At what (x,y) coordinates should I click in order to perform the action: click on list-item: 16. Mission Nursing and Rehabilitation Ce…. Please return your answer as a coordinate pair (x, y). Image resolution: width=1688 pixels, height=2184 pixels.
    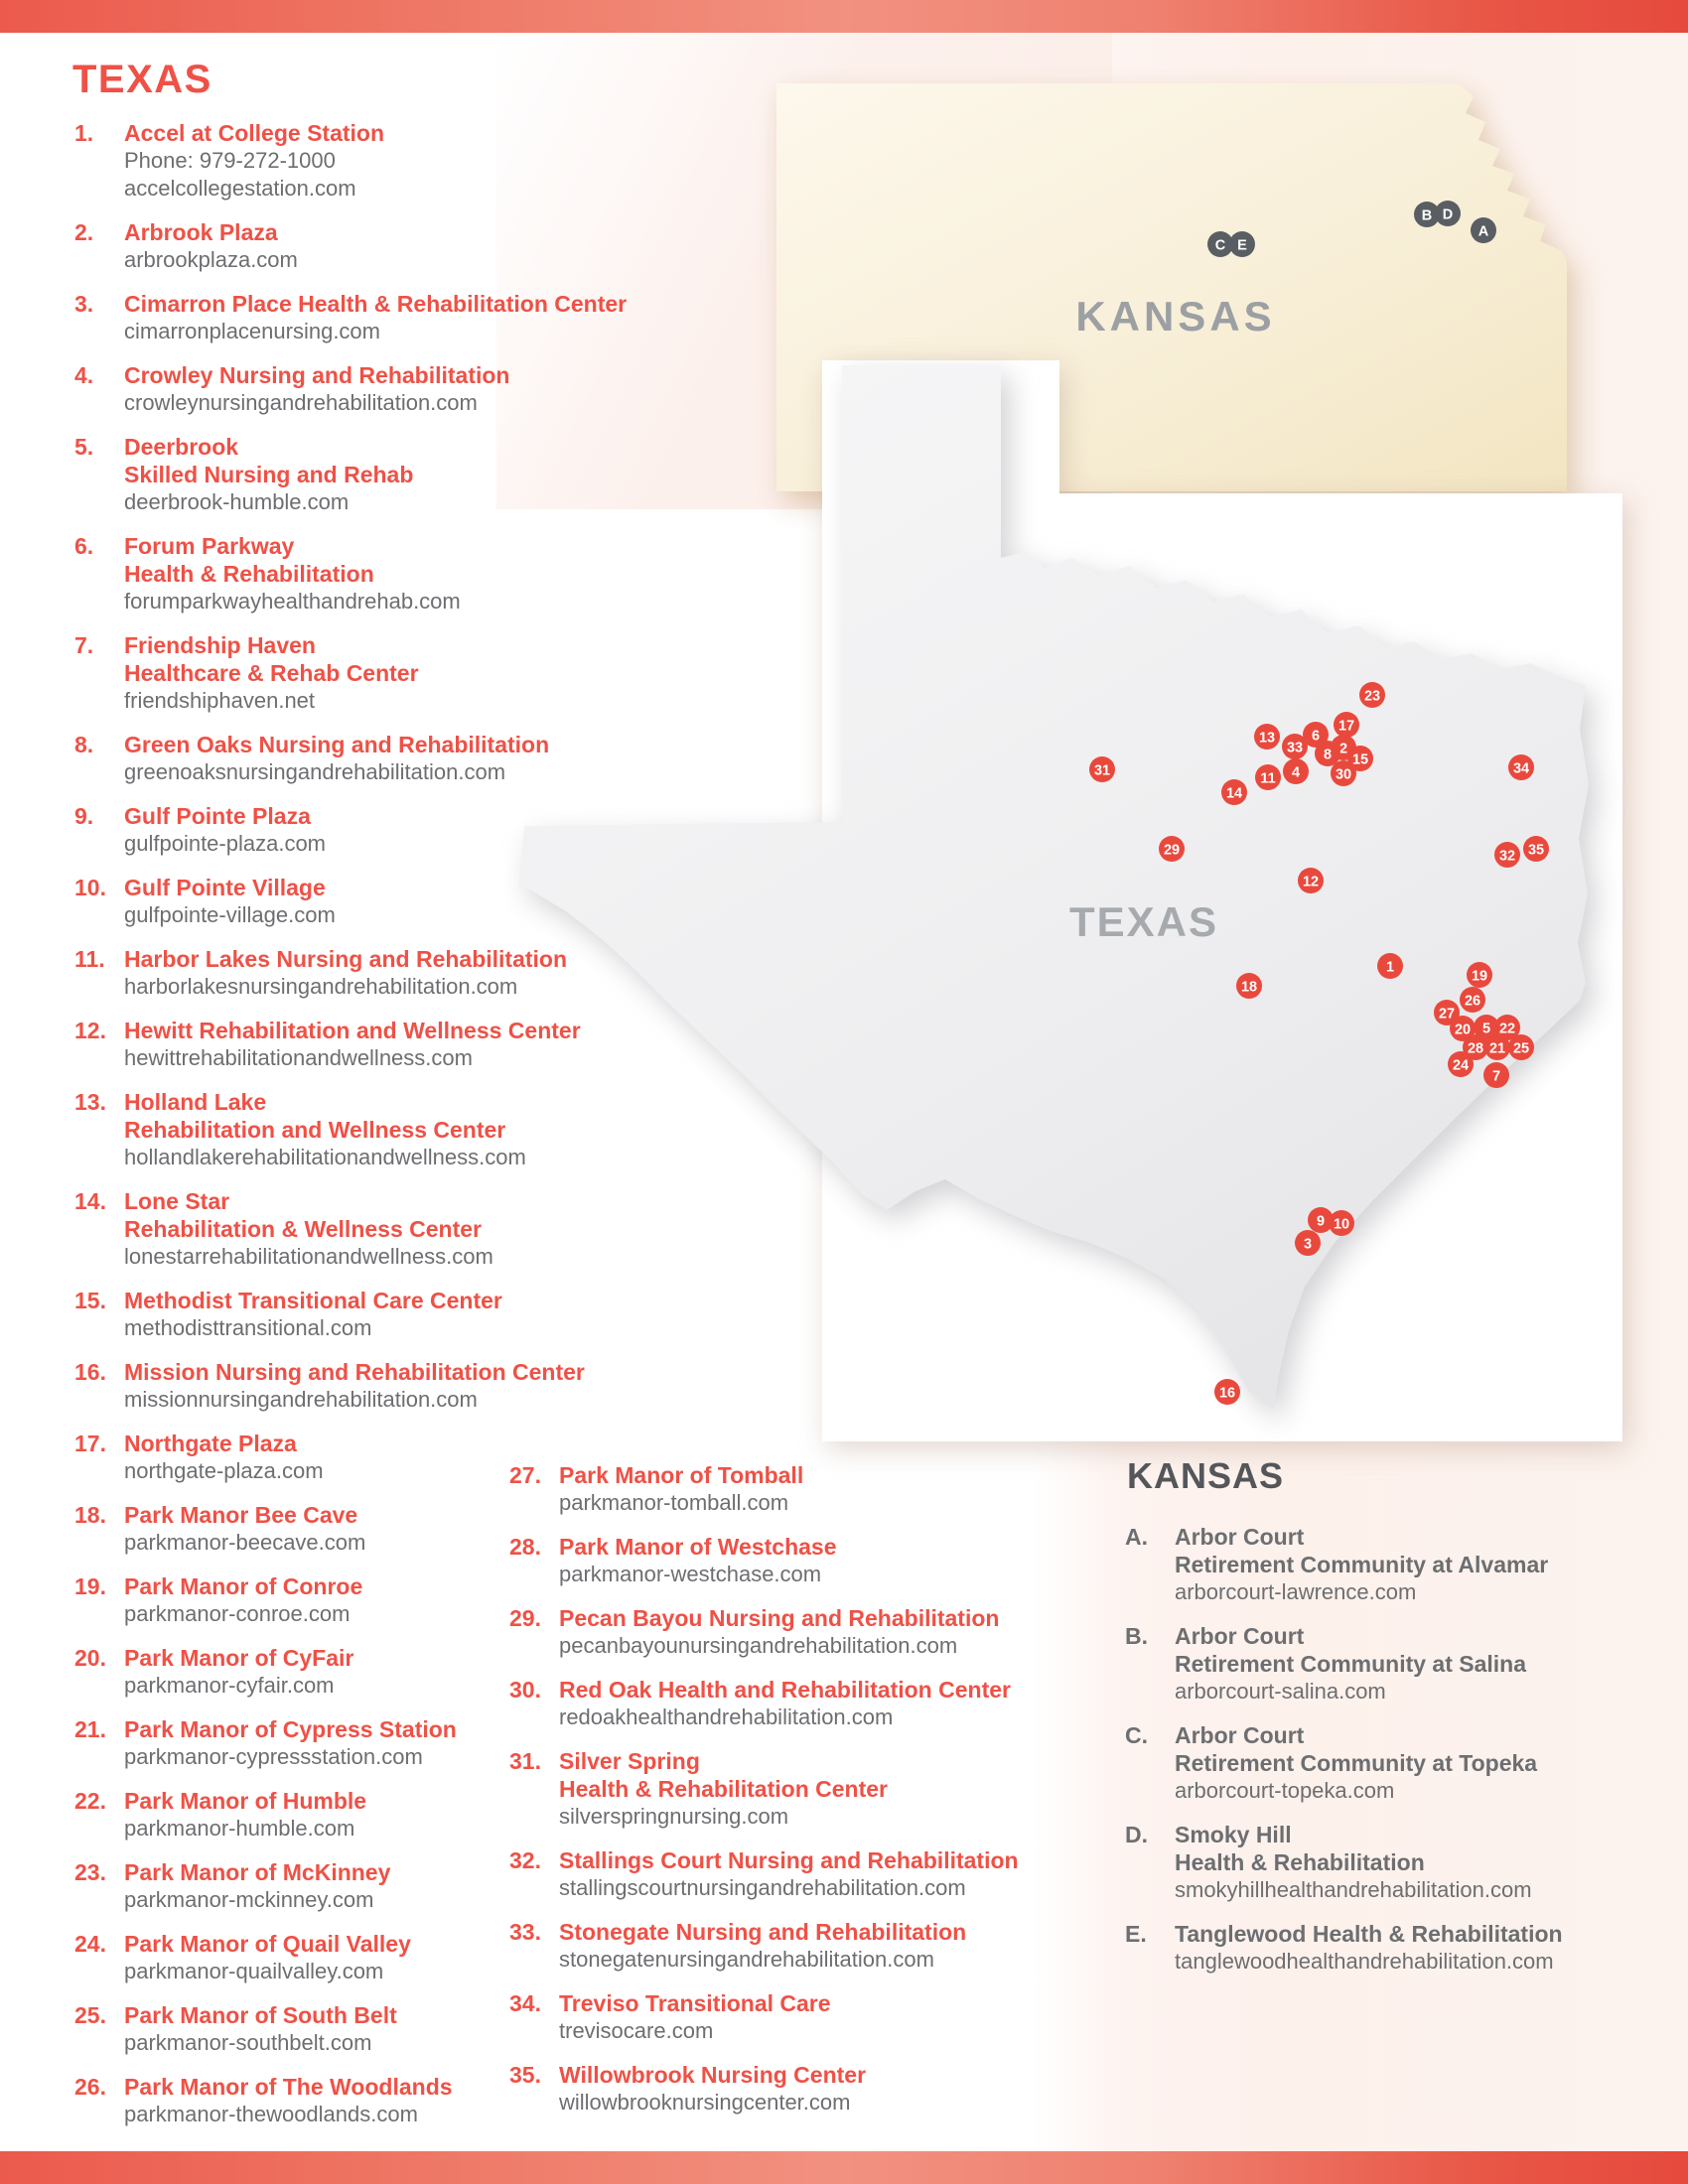
    Looking at the image, I should click on (392, 1386).